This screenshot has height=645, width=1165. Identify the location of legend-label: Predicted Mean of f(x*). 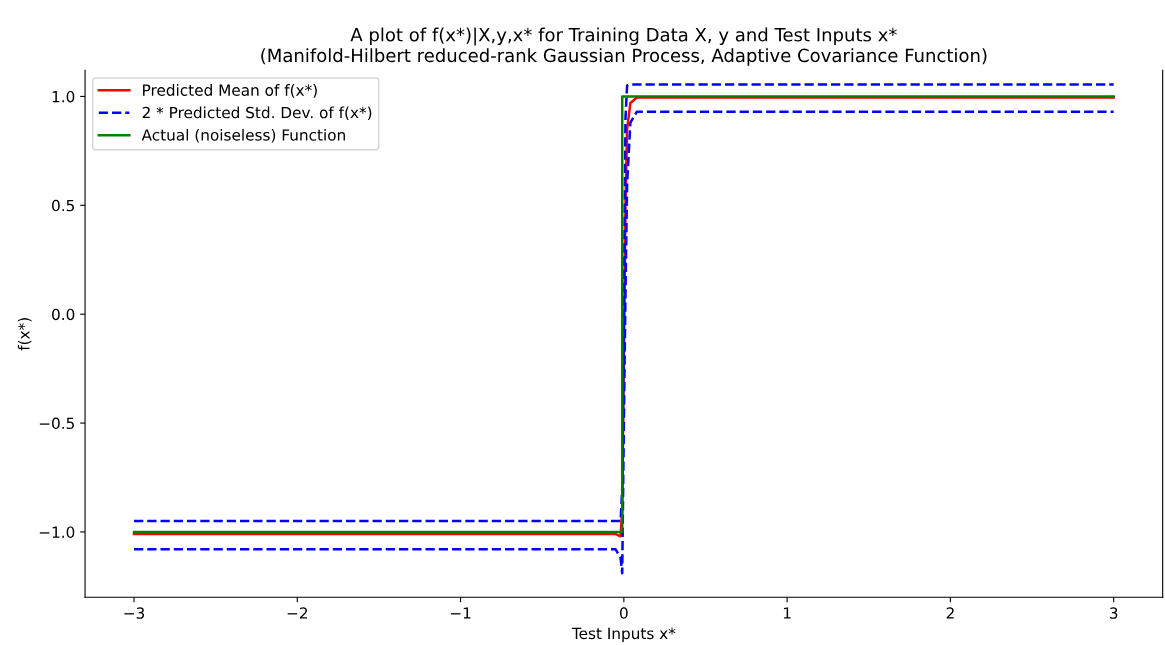
(230, 91).